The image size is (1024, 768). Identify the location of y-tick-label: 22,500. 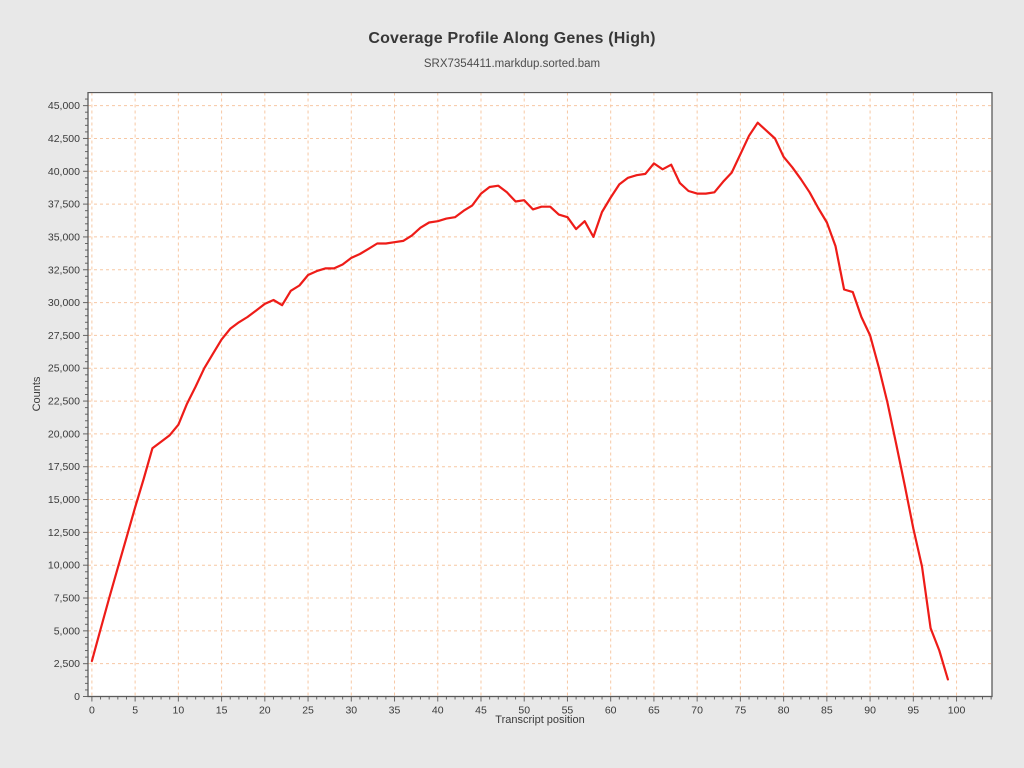
(64, 402).